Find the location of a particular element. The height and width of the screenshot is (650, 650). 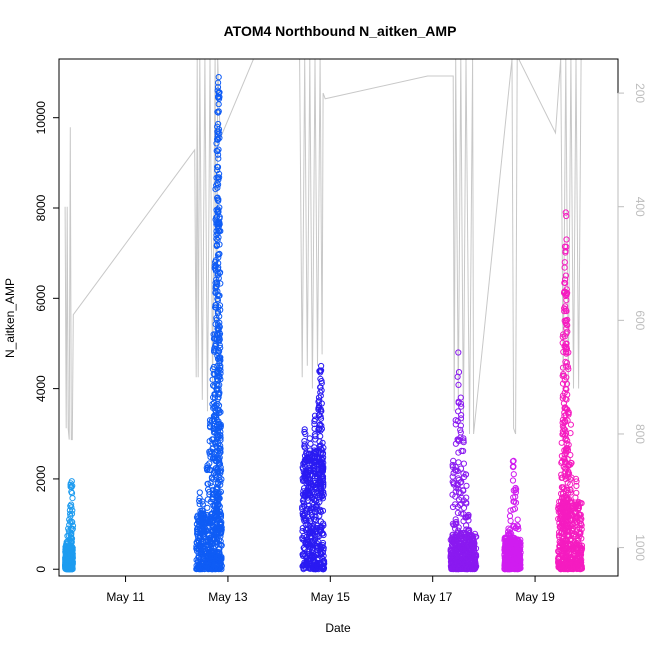

y-axis-label: N_aitken_AMP is located at coordinates (10, 318).